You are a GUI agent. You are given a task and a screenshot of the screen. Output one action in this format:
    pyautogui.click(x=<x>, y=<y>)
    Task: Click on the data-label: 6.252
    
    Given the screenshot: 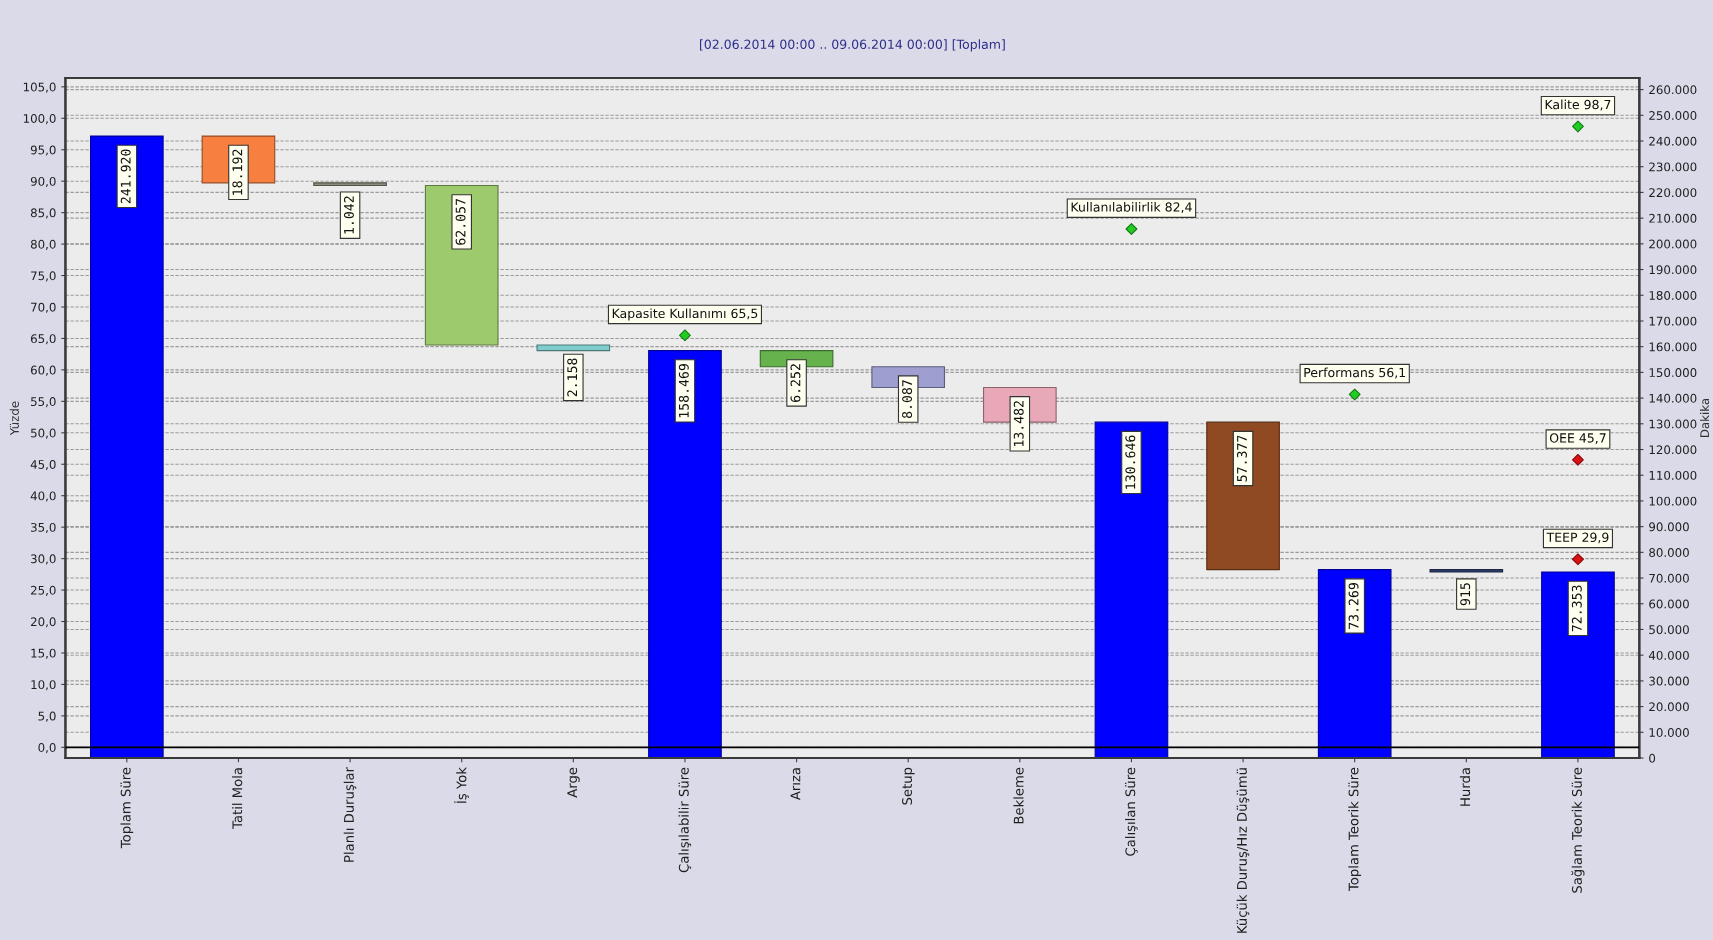 What is the action you would take?
    pyautogui.click(x=795, y=383)
    